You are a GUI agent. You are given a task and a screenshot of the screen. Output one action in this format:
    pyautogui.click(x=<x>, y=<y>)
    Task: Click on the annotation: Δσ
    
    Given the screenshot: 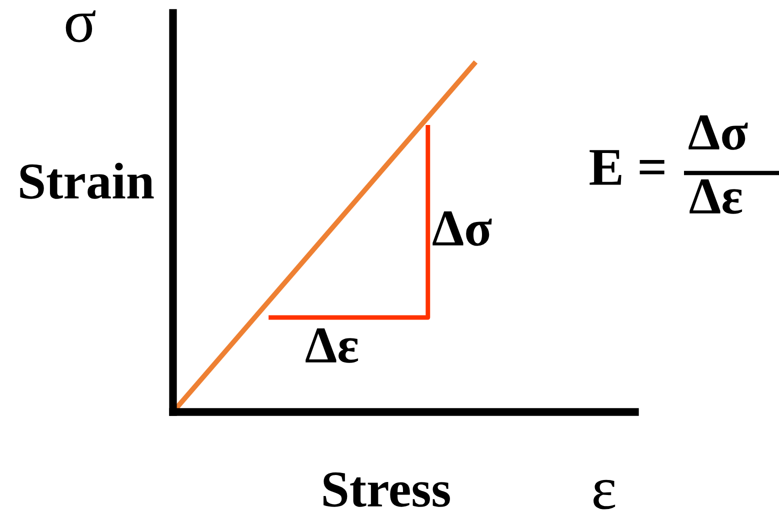 What is the action you would take?
    pyautogui.click(x=462, y=228)
    